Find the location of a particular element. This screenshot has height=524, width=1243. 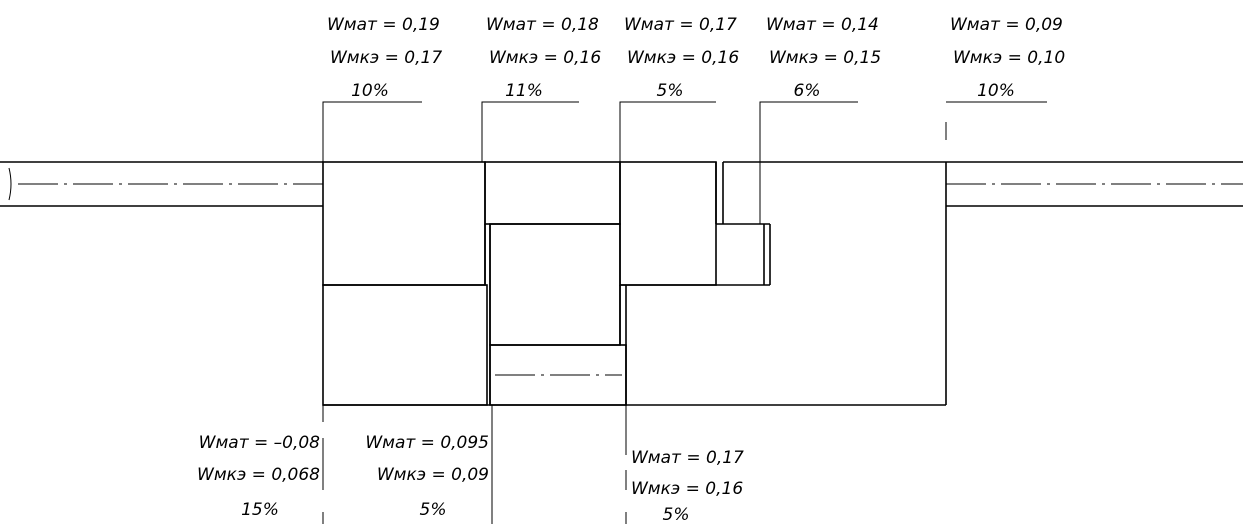

w-mkz-label: Wмкэ = 0,17 is located at coordinates (386, 58).